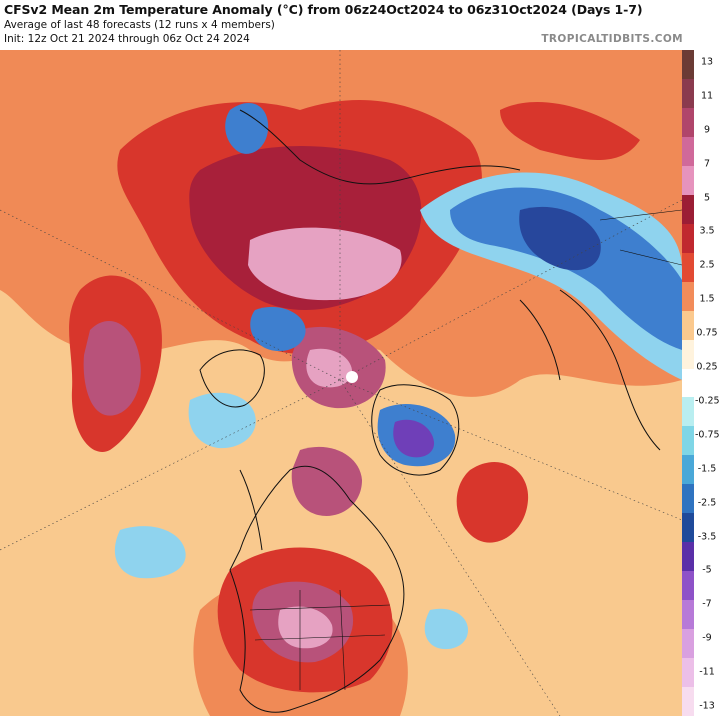 This screenshot has height=720, width=719. I want to click on us-warm-pink, so click(305, 627).